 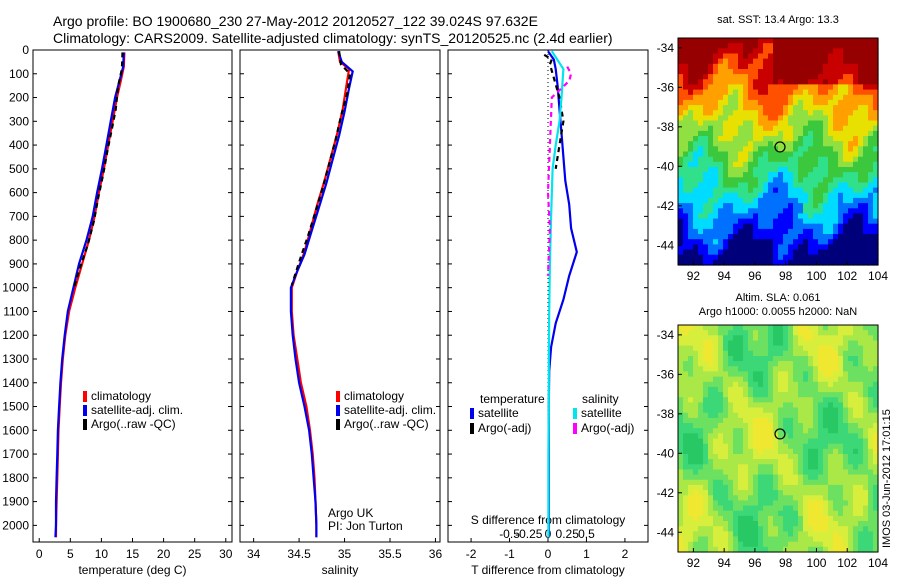 What do you see at coordinates (15, 478) in the screenshot?
I see `depth-tick-label: 1800` at bounding box center [15, 478].